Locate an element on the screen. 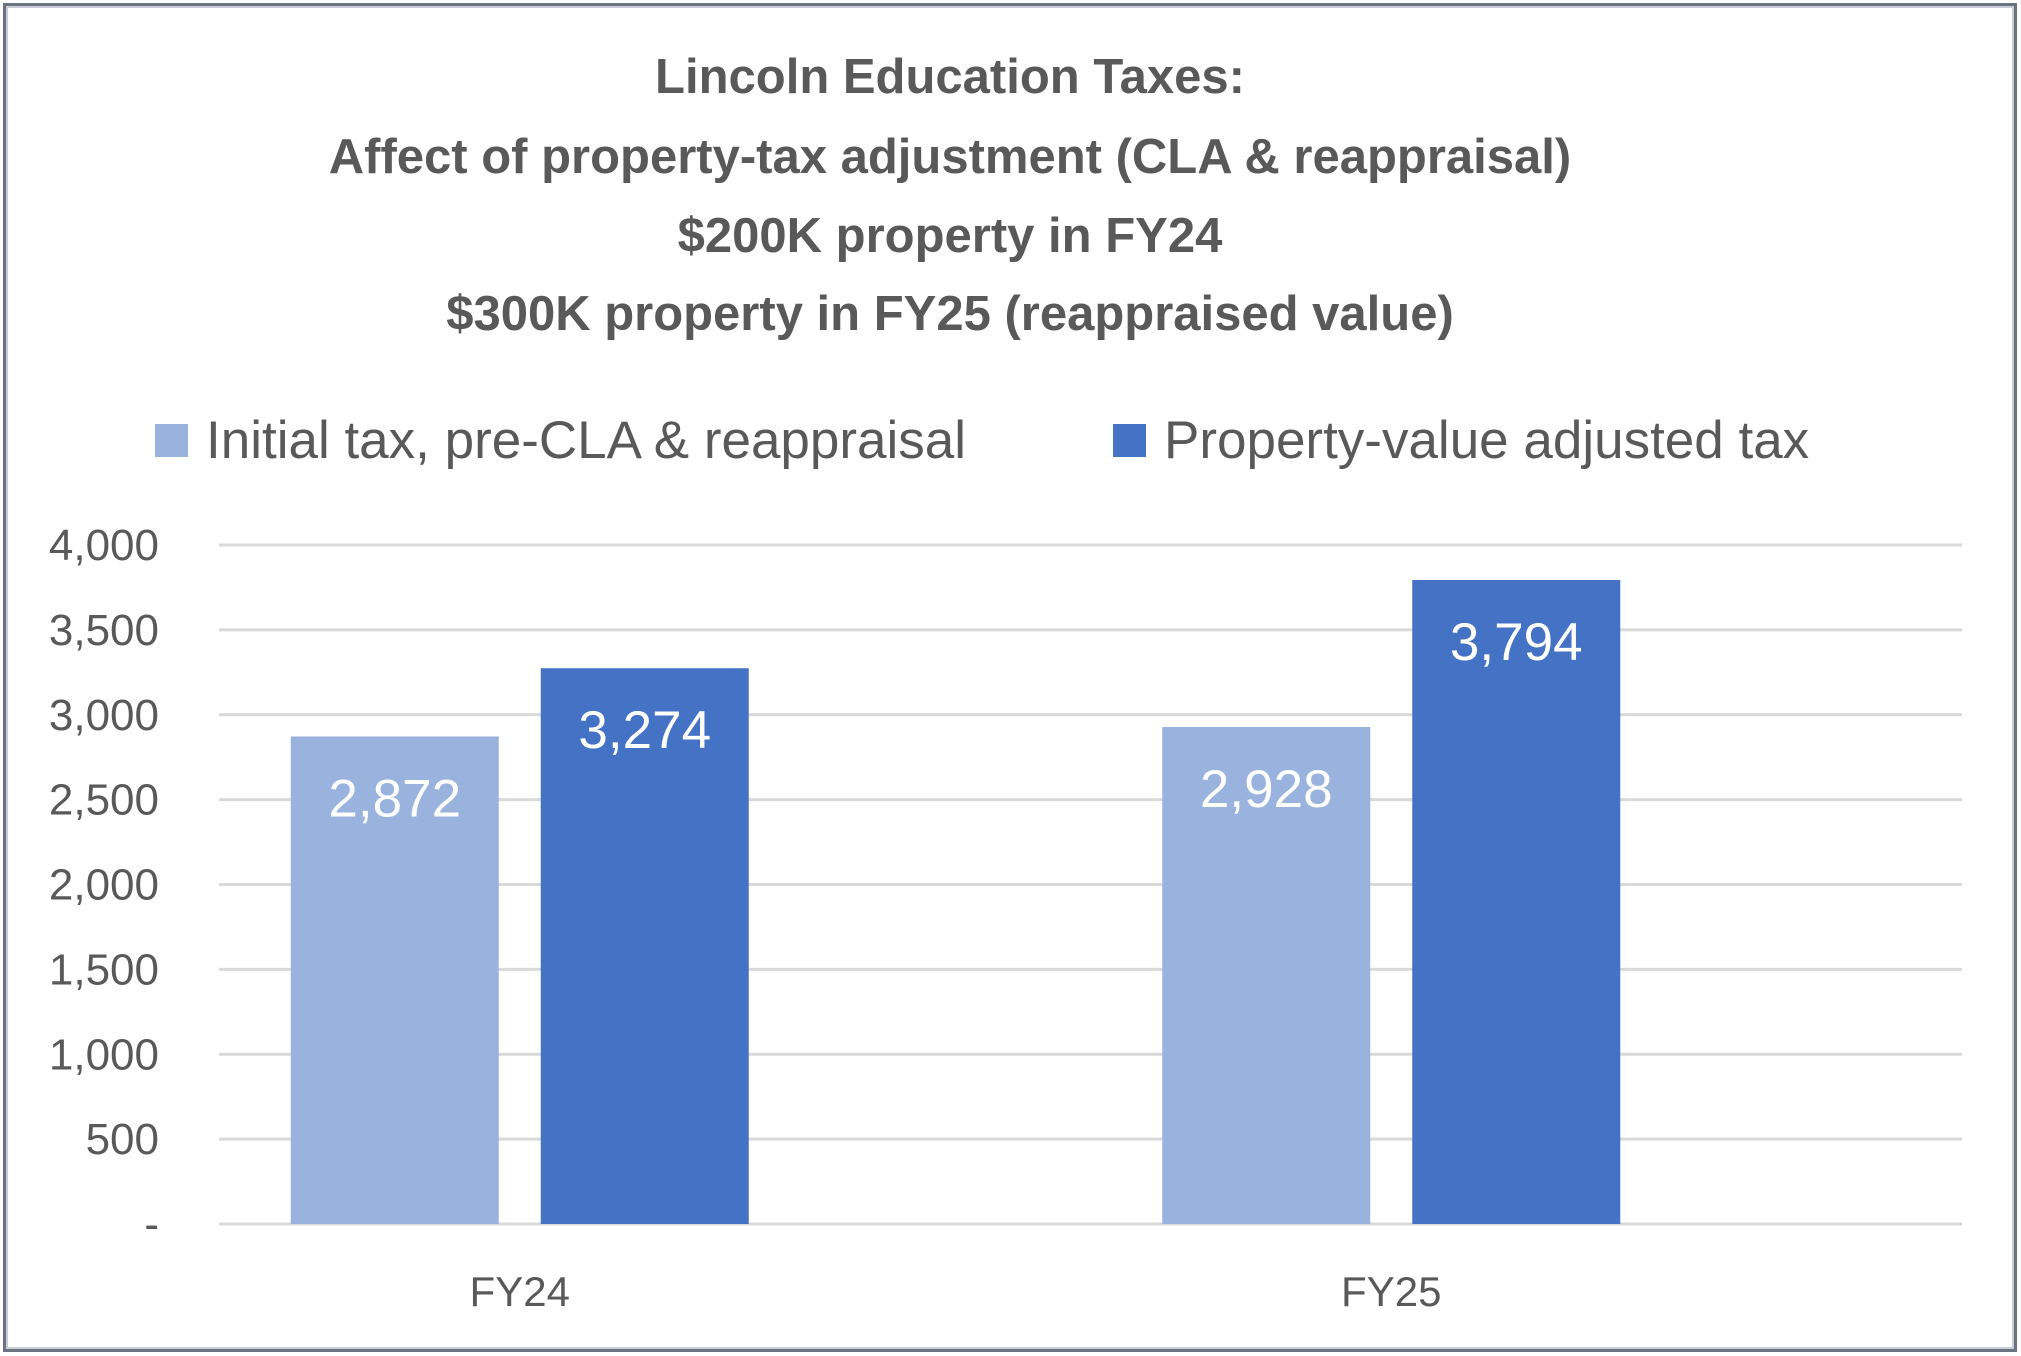 The image size is (2021, 1356). x-tick-label: FY25 is located at coordinates (1391, 1291).